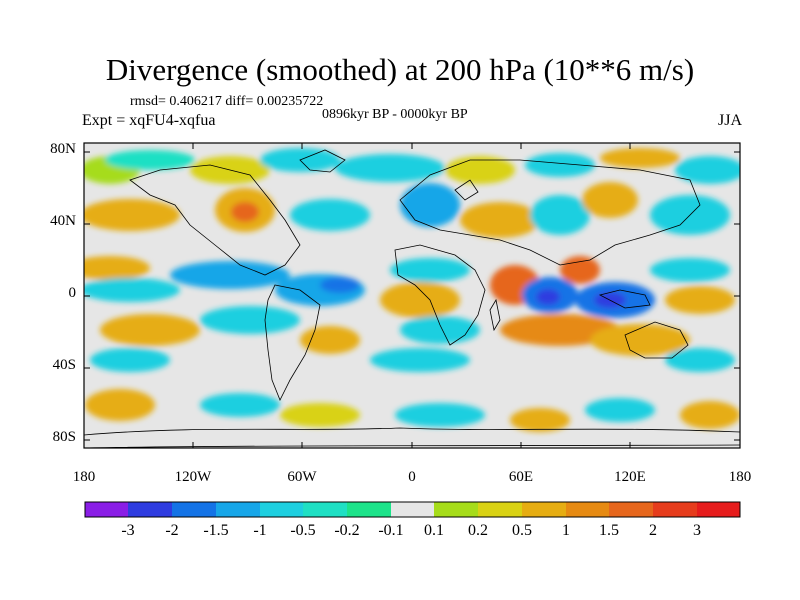 Image resolution: width=800 pixels, height=600 pixels. What do you see at coordinates (609, 530) in the screenshot?
I see `colorbar-label: 1.5` at bounding box center [609, 530].